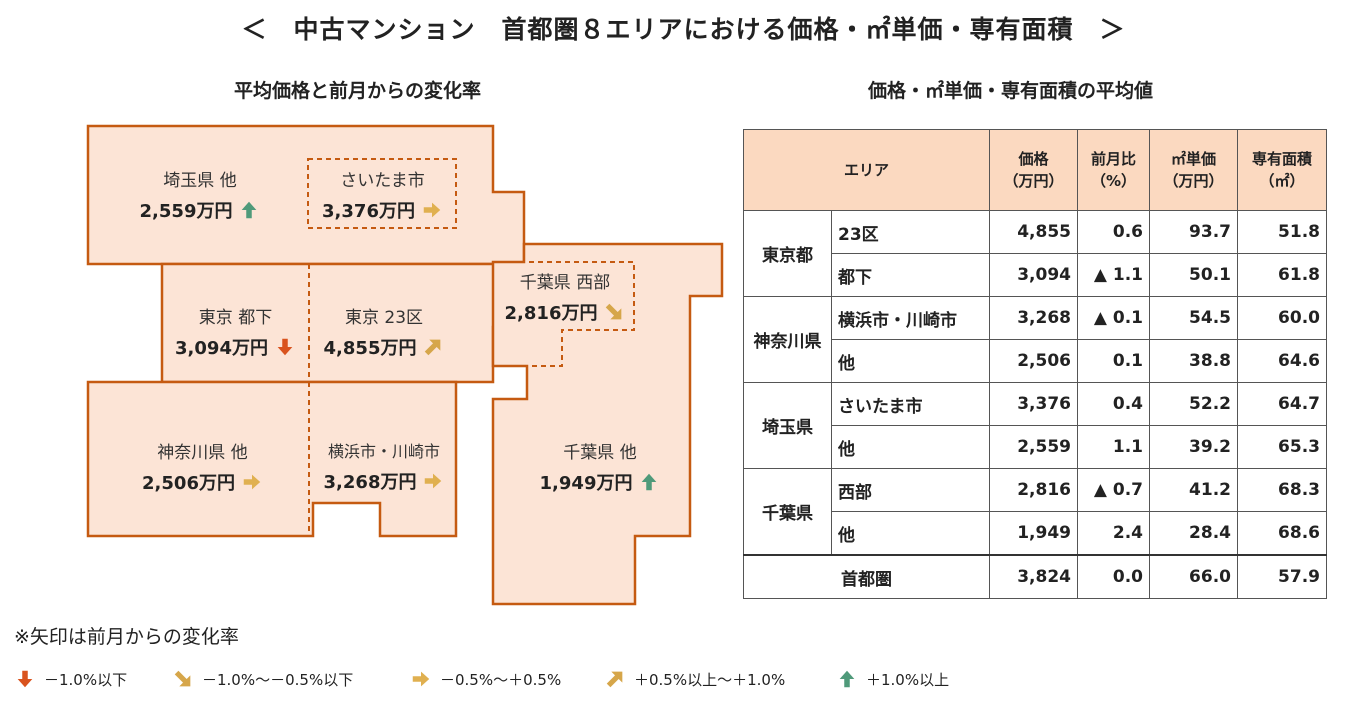  I want to click on region-price: 1,949万円, so click(586, 483).